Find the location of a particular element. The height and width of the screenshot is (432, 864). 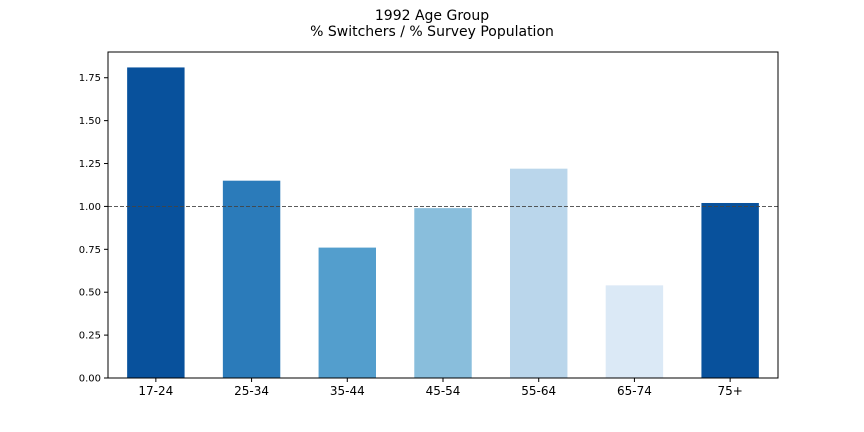

x-tick-label: 75+ is located at coordinates (729, 391).